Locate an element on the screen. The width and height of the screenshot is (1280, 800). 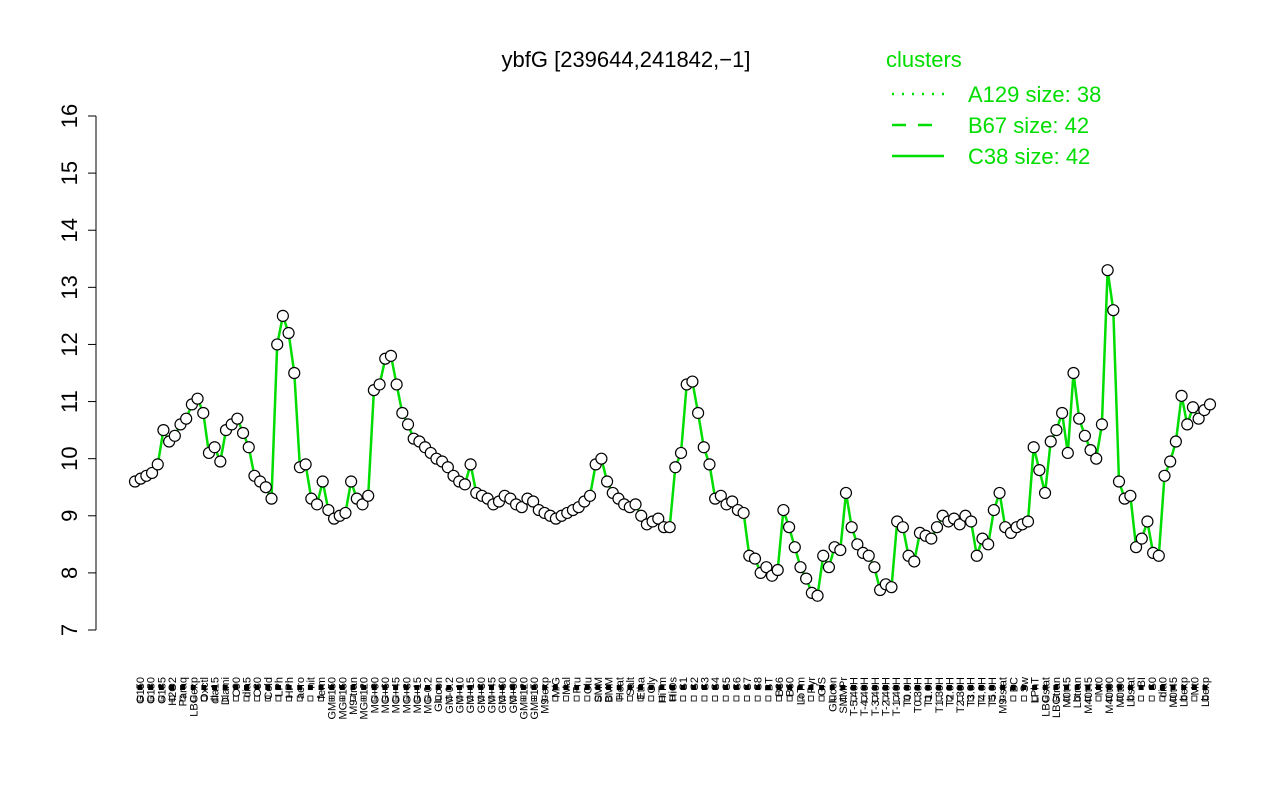
x-tick-label: T2.30H is located at coordinates (961, 695).